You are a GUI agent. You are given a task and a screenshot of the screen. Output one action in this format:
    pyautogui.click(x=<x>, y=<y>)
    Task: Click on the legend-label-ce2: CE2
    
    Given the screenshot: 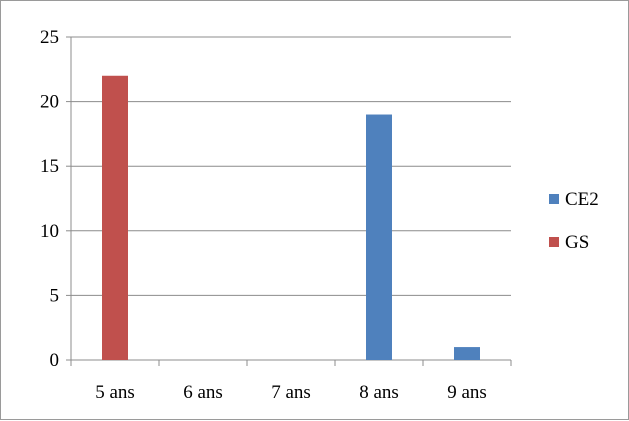 What is the action you would take?
    pyautogui.click(x=582, y=199)
    